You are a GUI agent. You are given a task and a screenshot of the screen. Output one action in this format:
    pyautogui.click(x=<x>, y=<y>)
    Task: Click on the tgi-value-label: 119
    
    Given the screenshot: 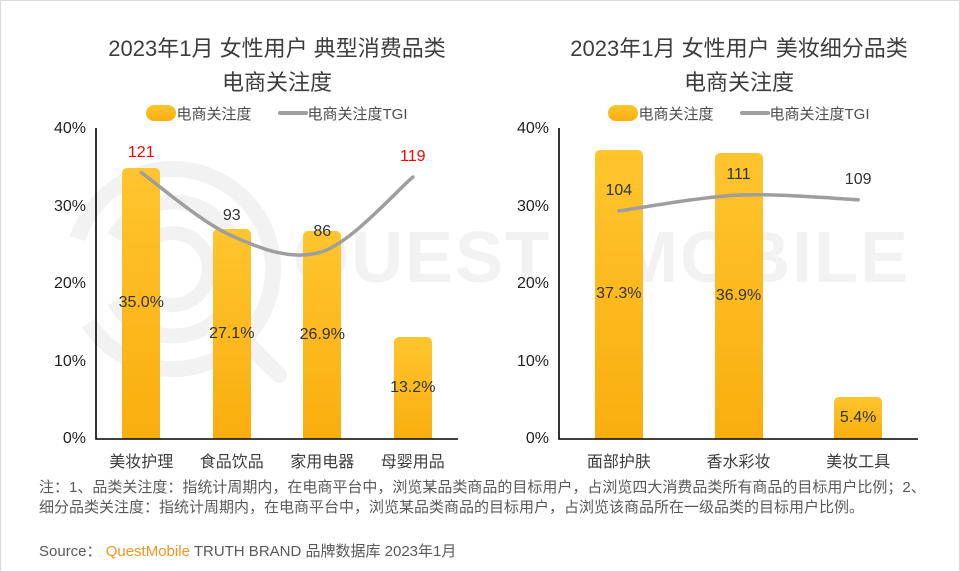 What is the action you would take?
    pyautogui.click(x=412, y=157)
    